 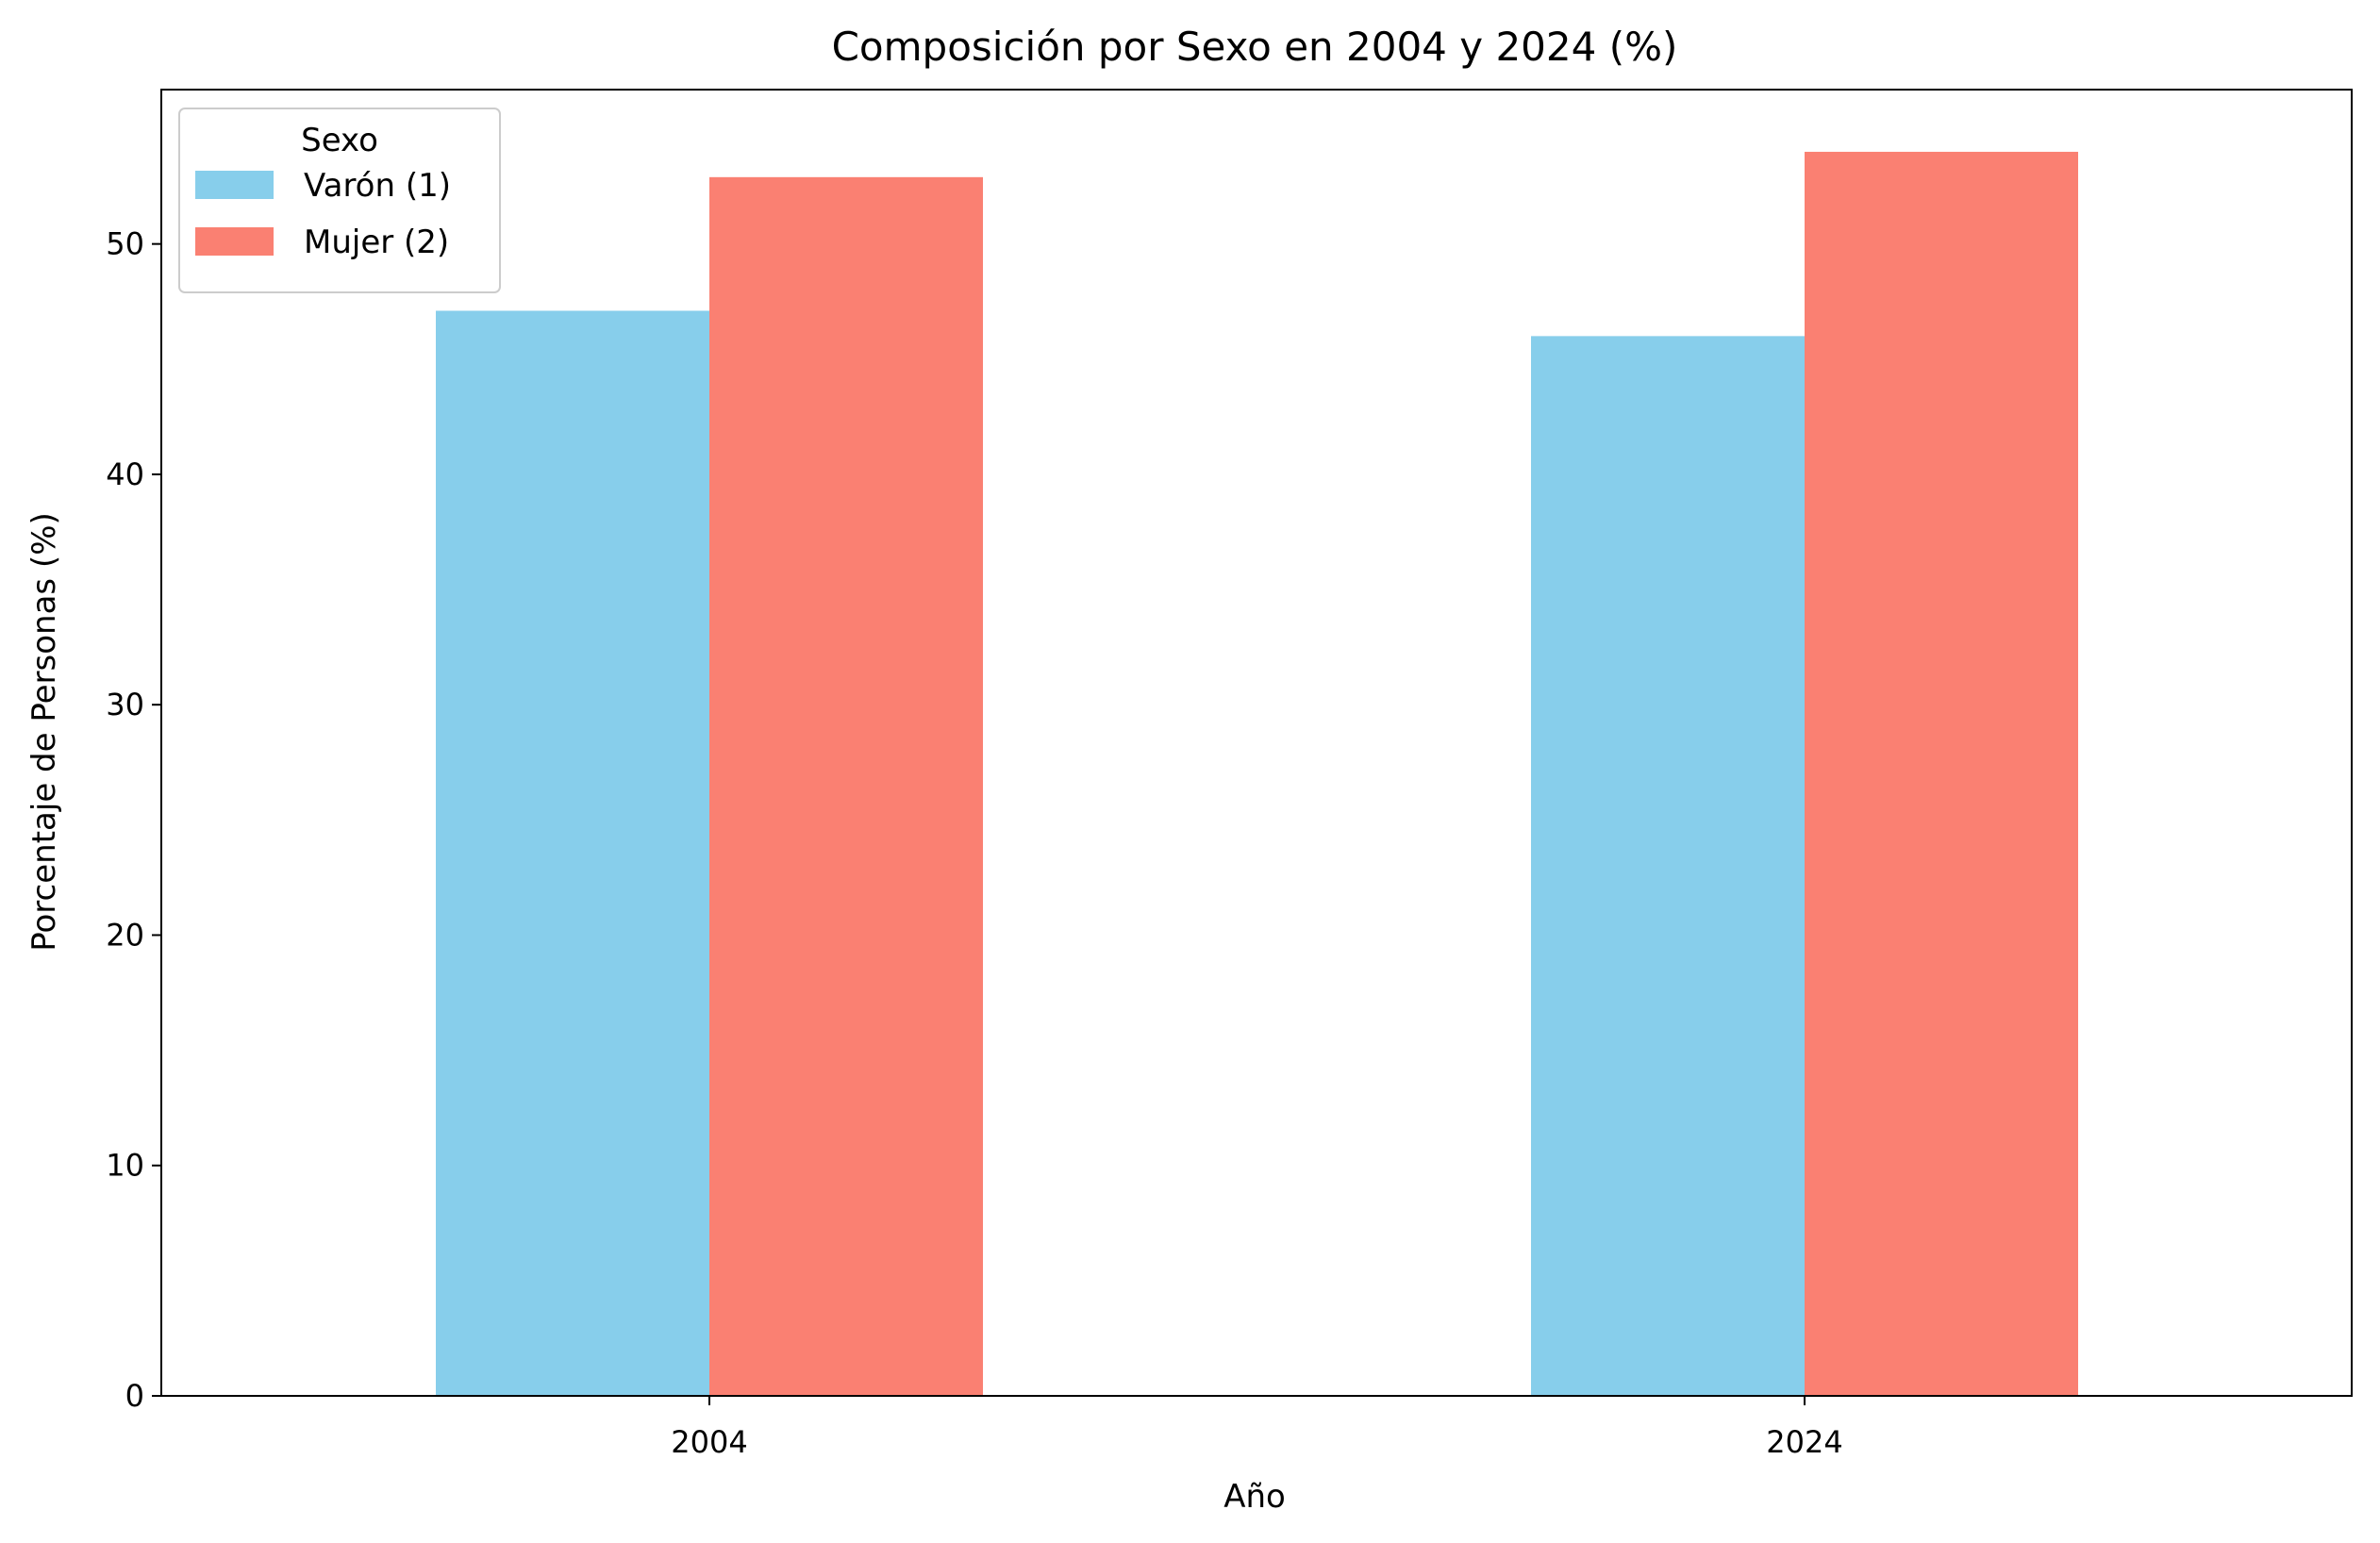 What do you see at coordinates (125, 244) in the screenshot?
I see `y-tick-label: 50` at bounding box center [125, 244].